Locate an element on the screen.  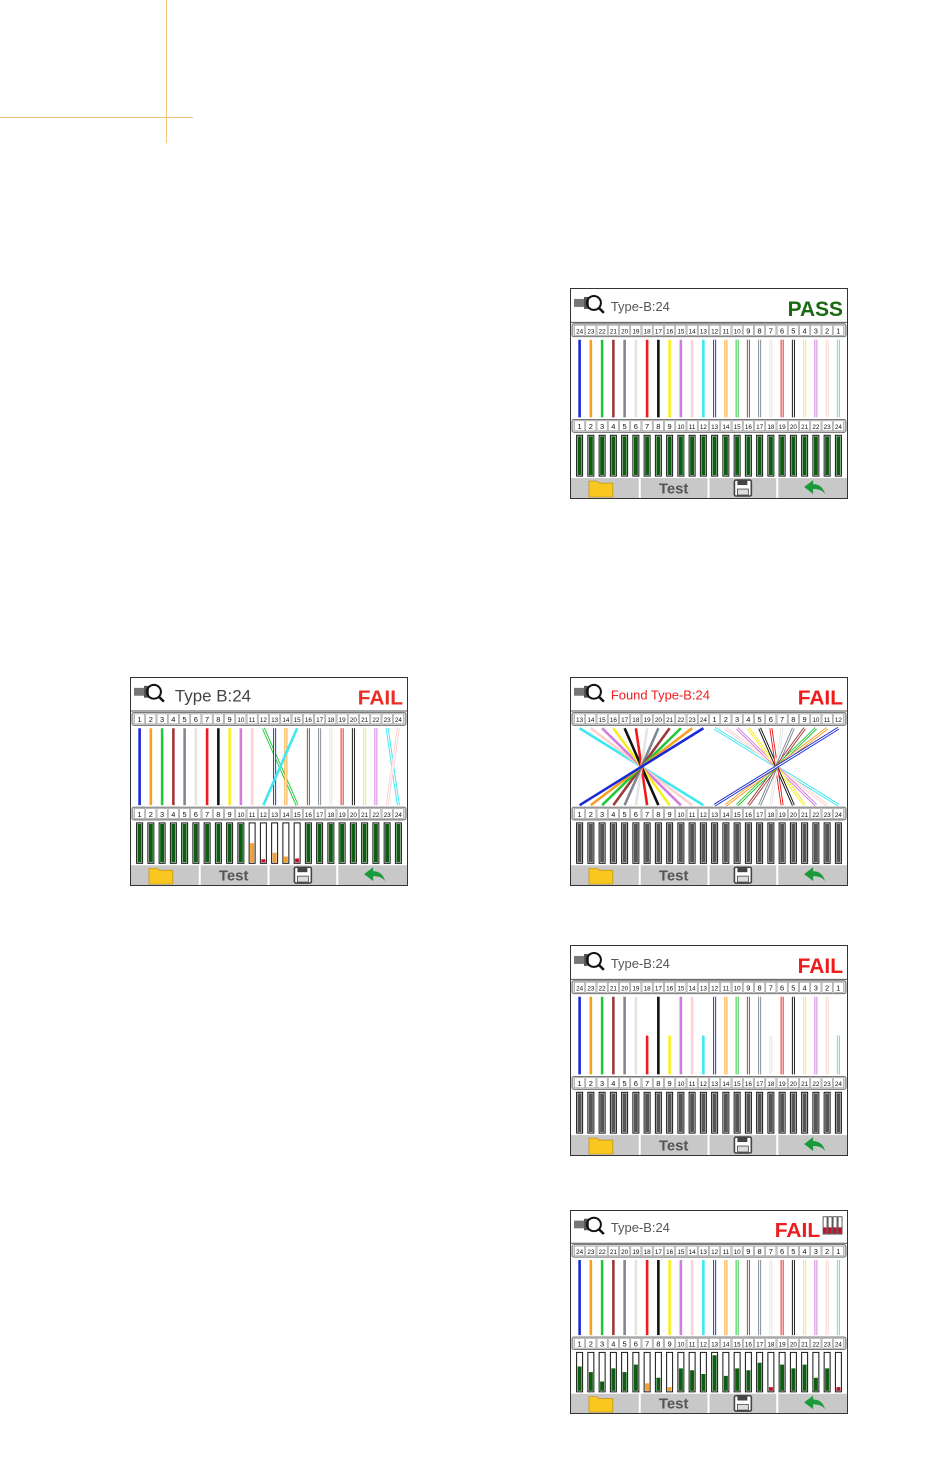
pin-number: 3 is located at coordinates (162, 814).